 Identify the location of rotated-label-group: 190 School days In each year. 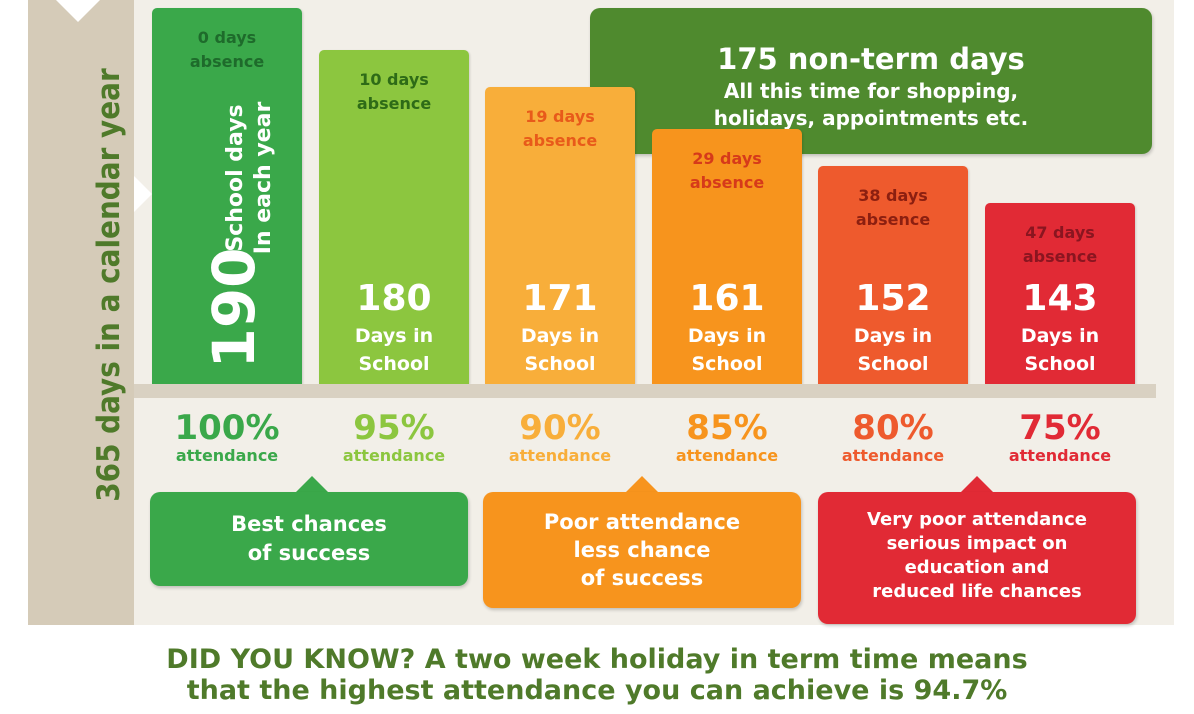
(227, 196).